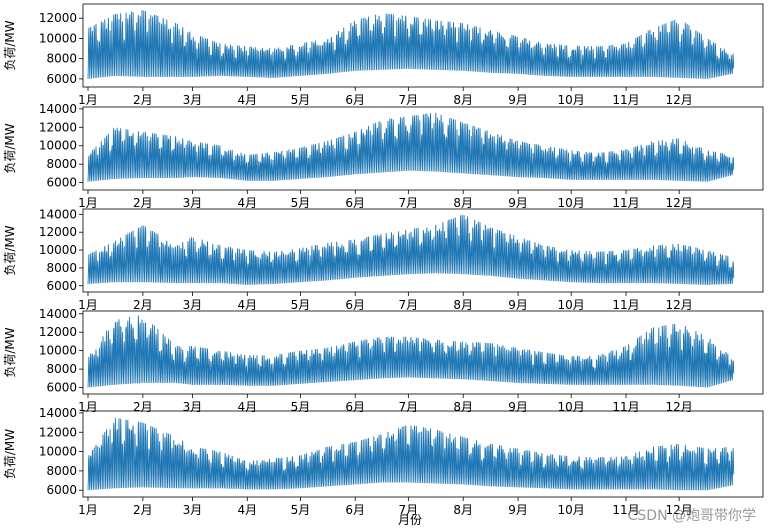 Image resolution: width=770 pixels, height=531 pixels. I want to click on x-axis-label: 月份, so click(410, 520).